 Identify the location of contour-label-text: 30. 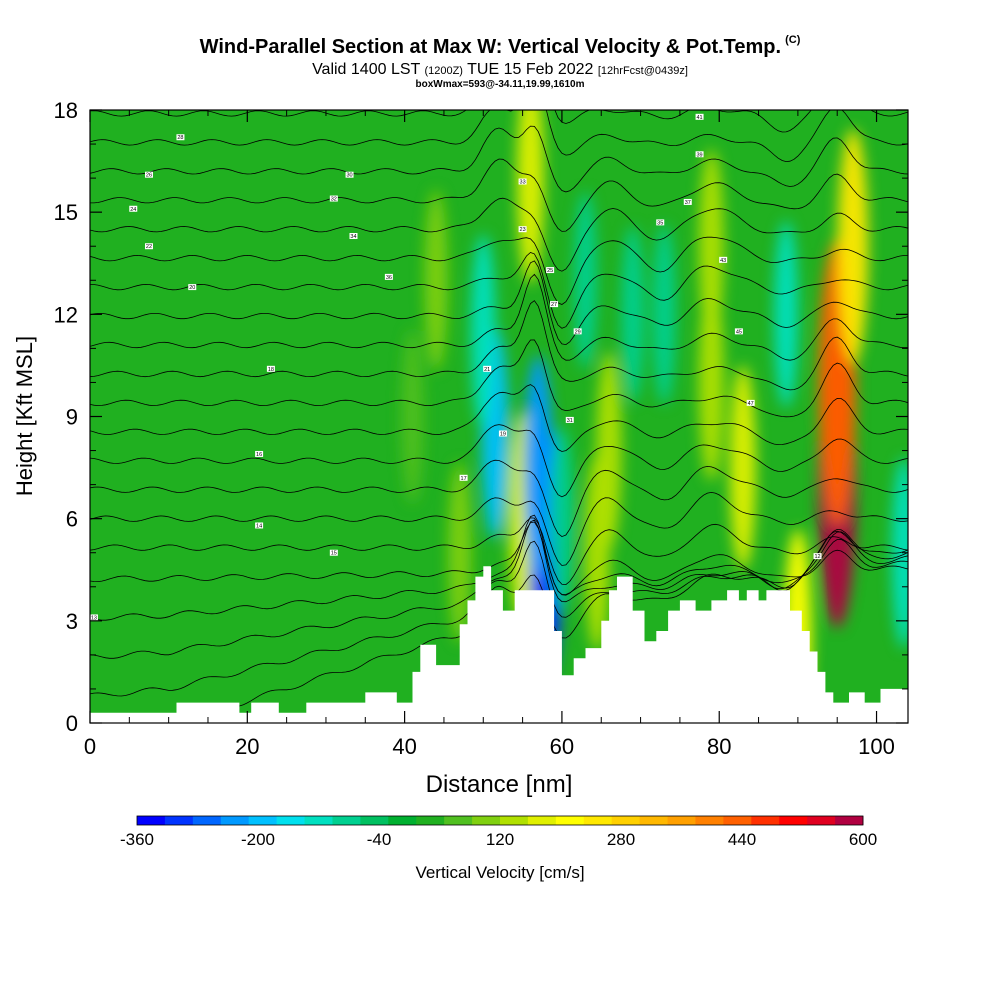
(349, 176).